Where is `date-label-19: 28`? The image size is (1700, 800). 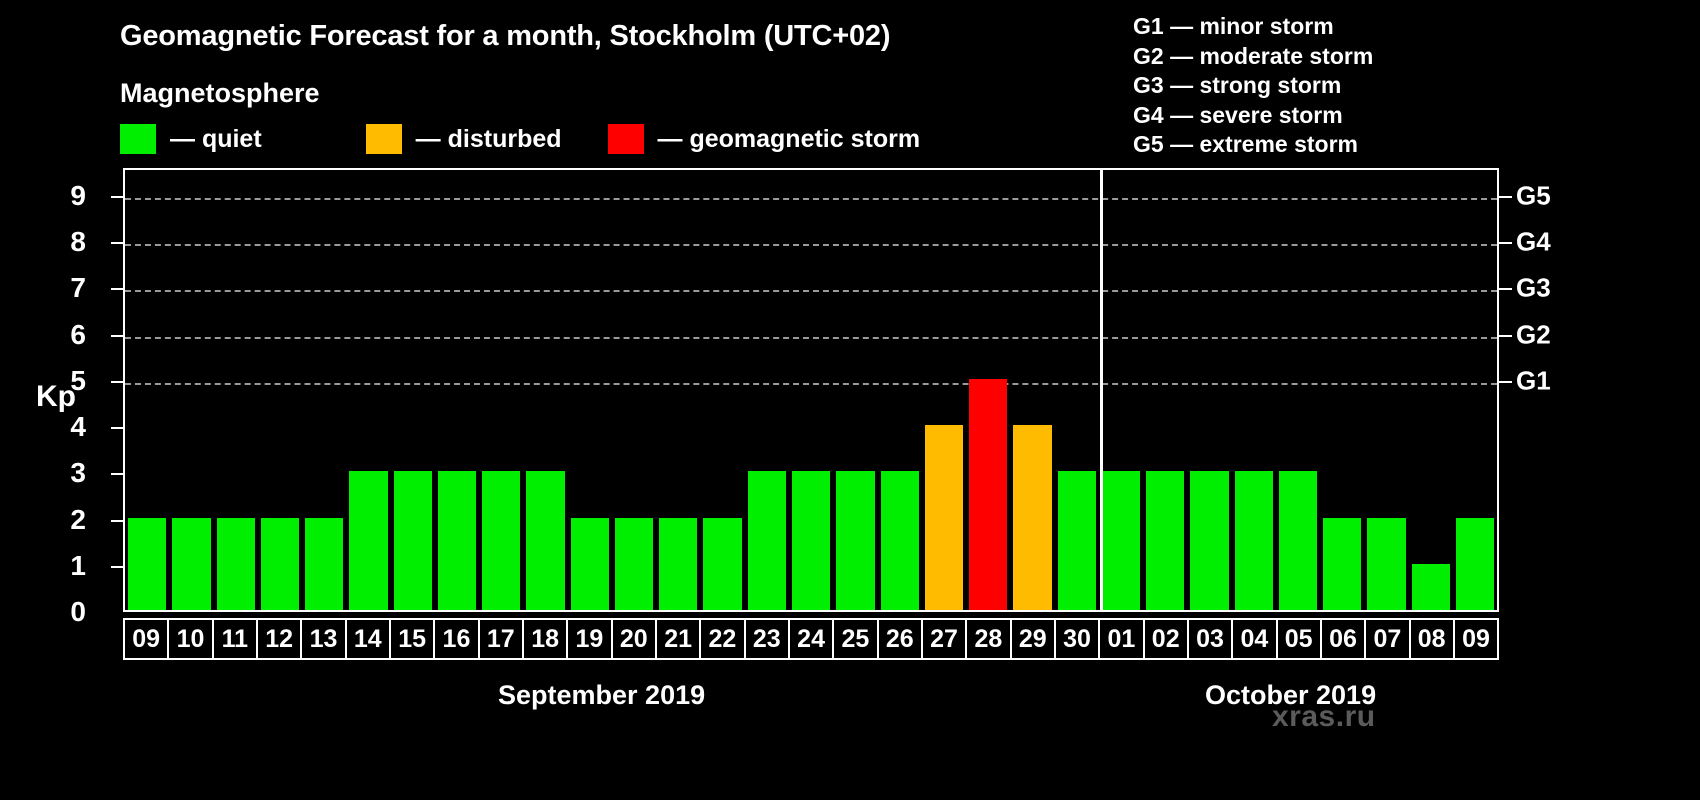 date-label-19: 28 is located at coordinates (989, 639).